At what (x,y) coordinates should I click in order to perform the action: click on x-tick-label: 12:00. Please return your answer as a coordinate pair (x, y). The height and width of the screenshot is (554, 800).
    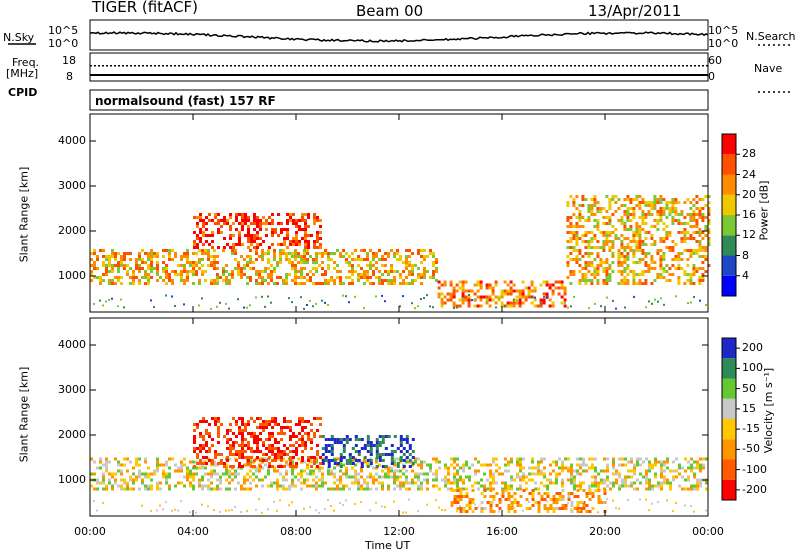
    Looking at the image, I should click on (399, 531).